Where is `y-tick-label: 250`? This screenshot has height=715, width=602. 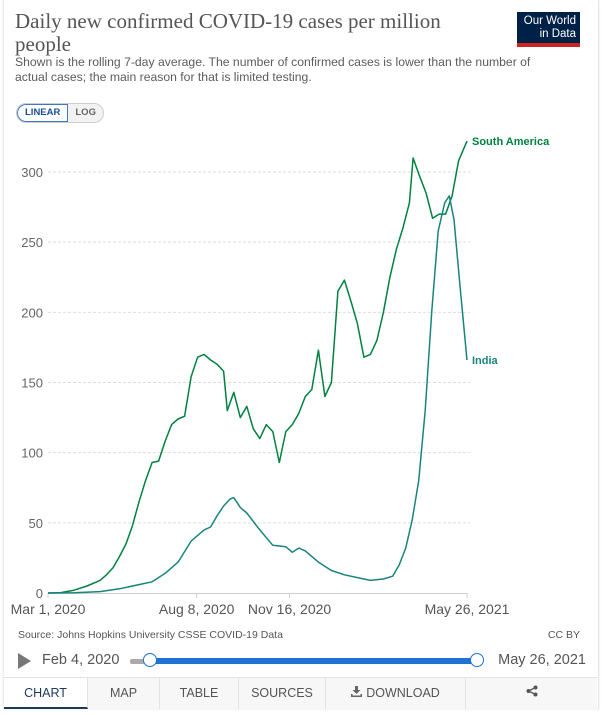 y-tick-label: 250 is located at coordinates (32, 242).